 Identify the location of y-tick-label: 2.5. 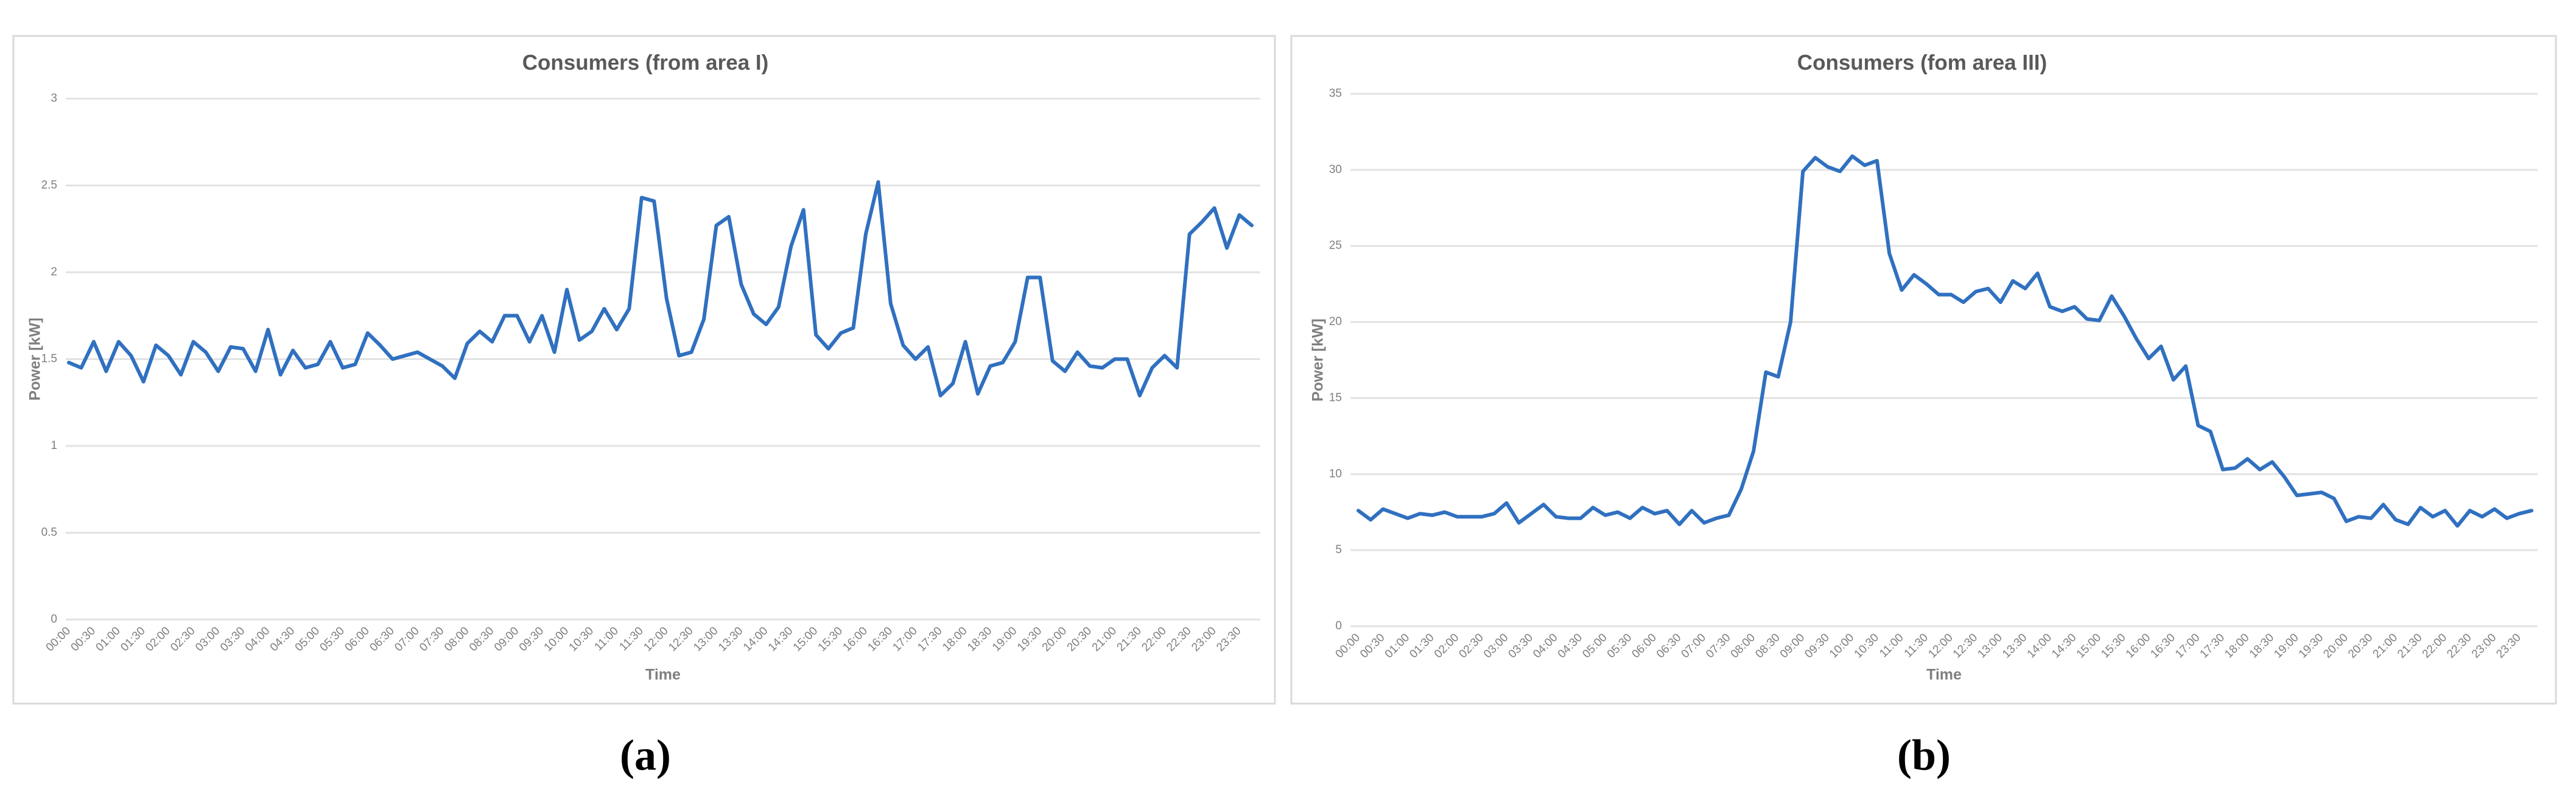
(49, 186).